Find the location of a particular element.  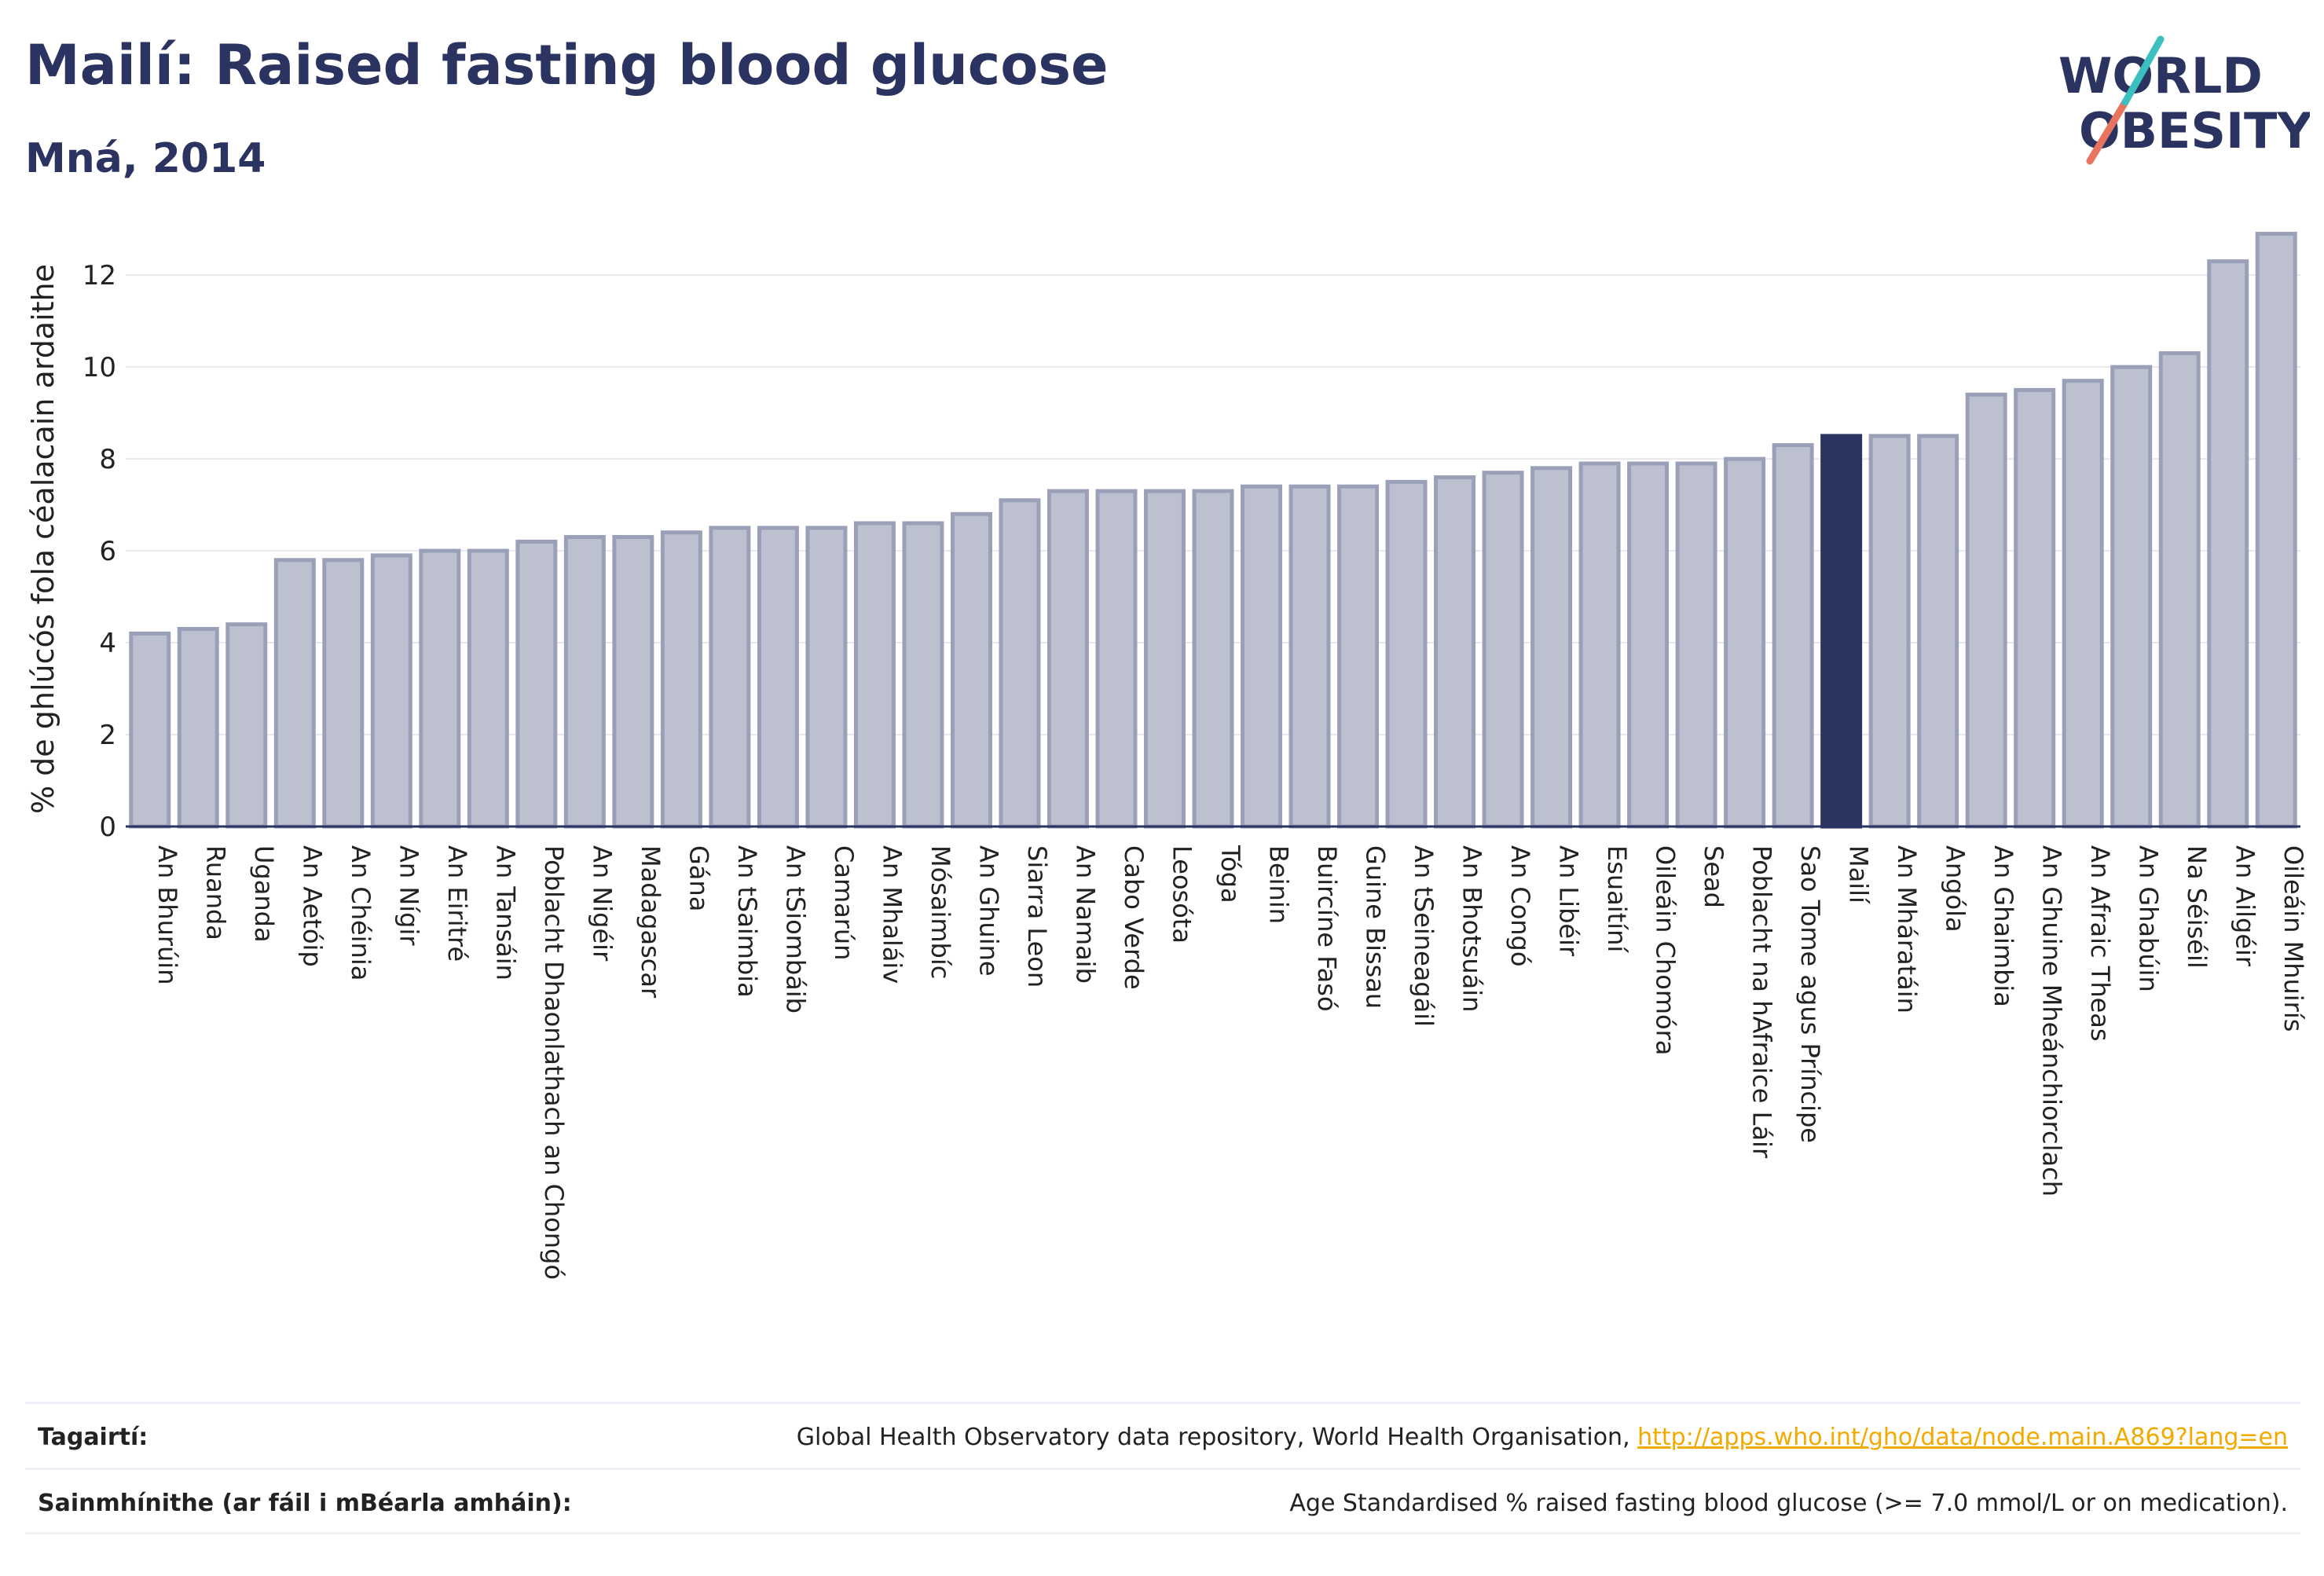

x-tick-label: Gána is located at coordinates (698, 878).